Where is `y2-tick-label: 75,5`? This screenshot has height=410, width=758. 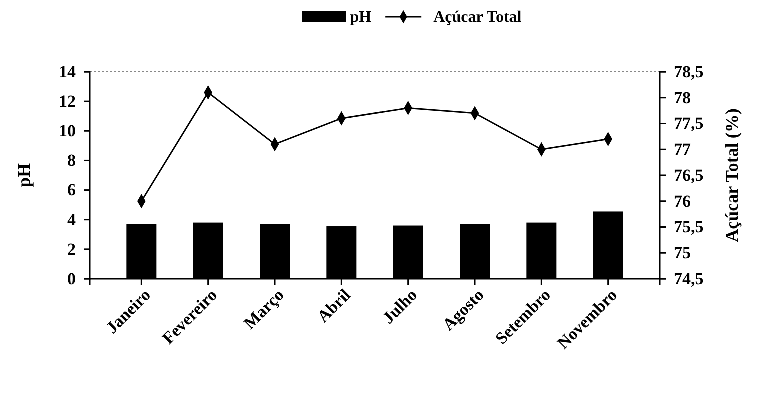
y2-tick-label: 75,5 is located at coordinates (689, 227).